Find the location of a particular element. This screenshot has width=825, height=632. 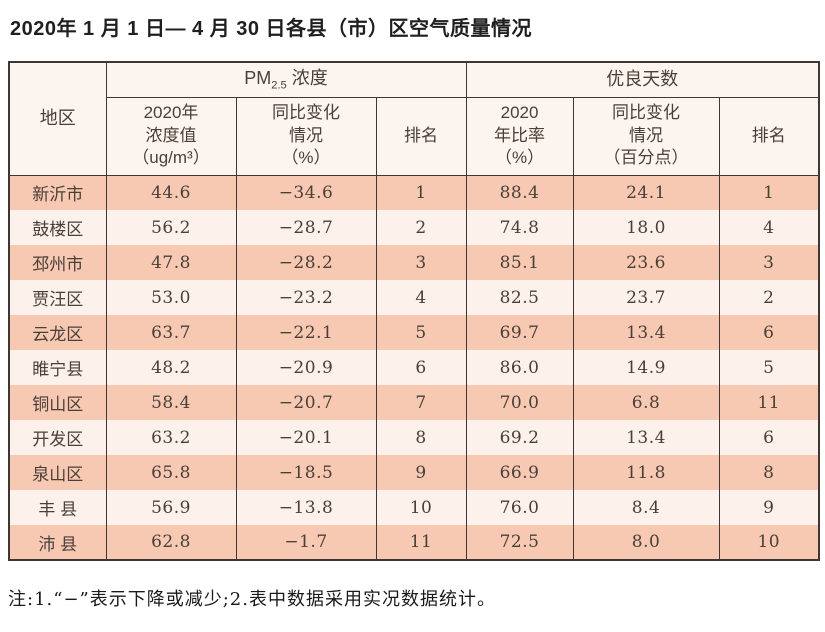

pm-rank-cell: 1 is located at coordinates (421, 192).